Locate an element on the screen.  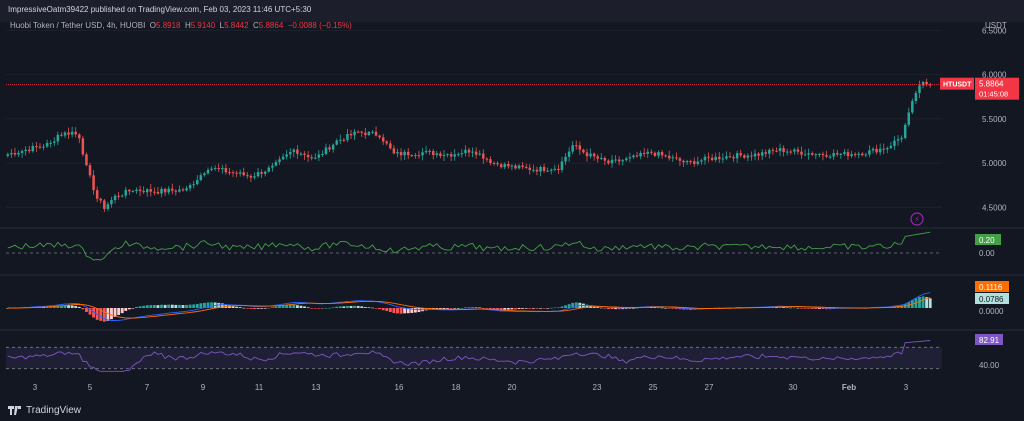
rsi-value-label: 82.91 is located at coordinates (989, 340).